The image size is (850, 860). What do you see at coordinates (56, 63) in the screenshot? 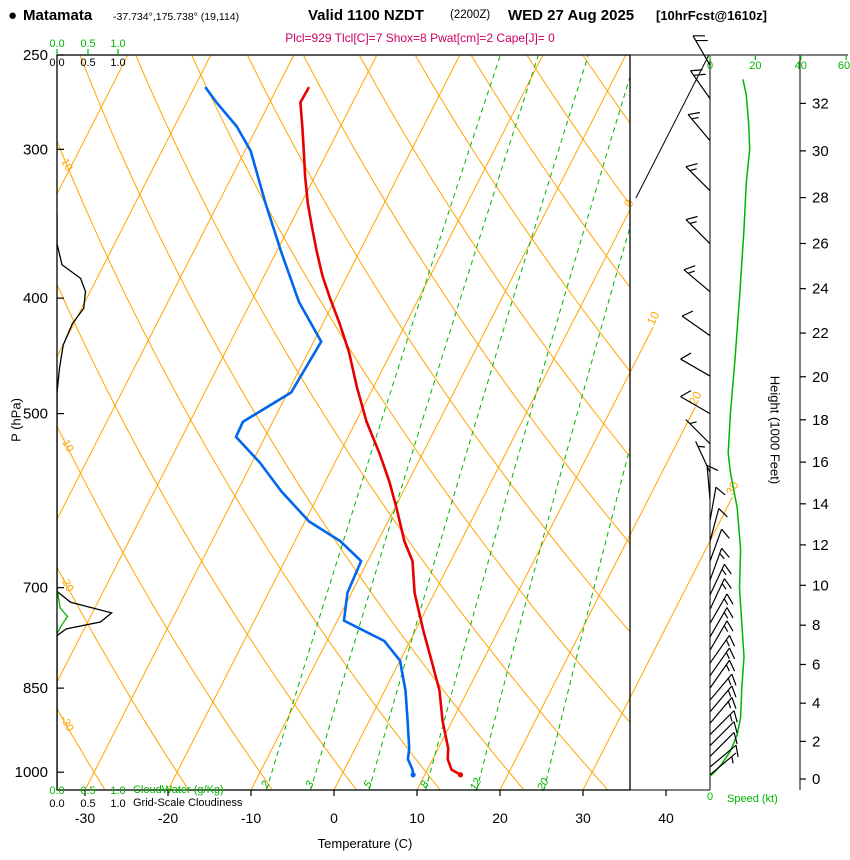
I see `cloudiness-scale-value: 0.0` at bounding box center [56, 63].